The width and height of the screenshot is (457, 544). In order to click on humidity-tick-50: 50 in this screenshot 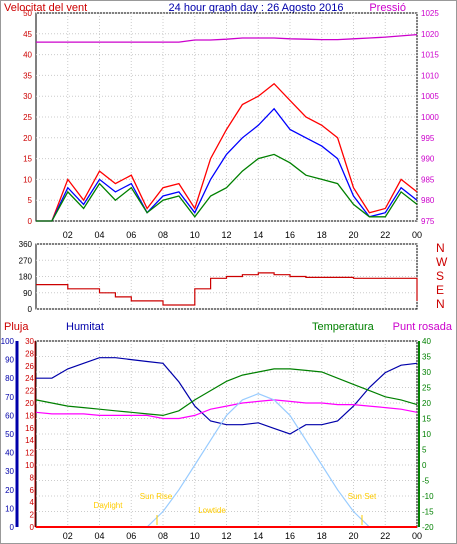, I will do `click(9, 434)`.